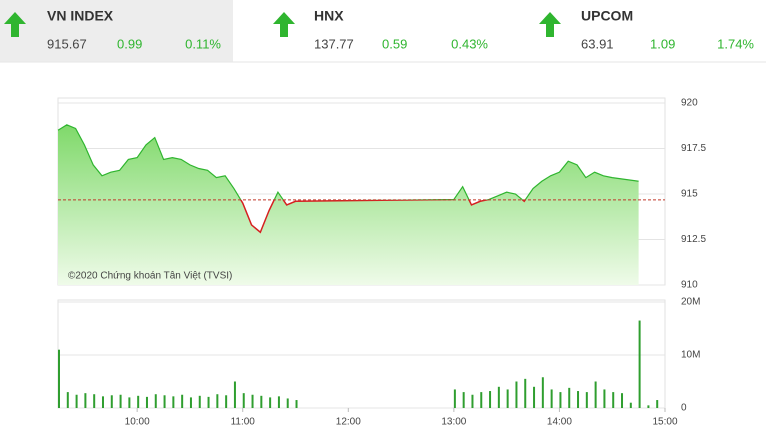 Image resolution: width=766 pixels, height=446 pixels. I want to click on price-line-up, so click(348, 162).